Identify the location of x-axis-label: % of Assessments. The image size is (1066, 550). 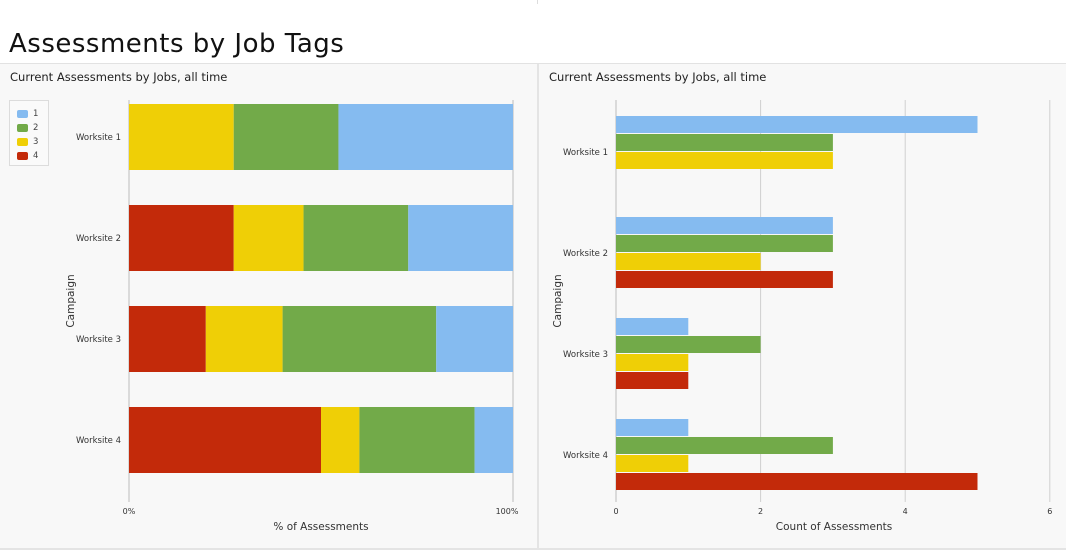
(320, 527).